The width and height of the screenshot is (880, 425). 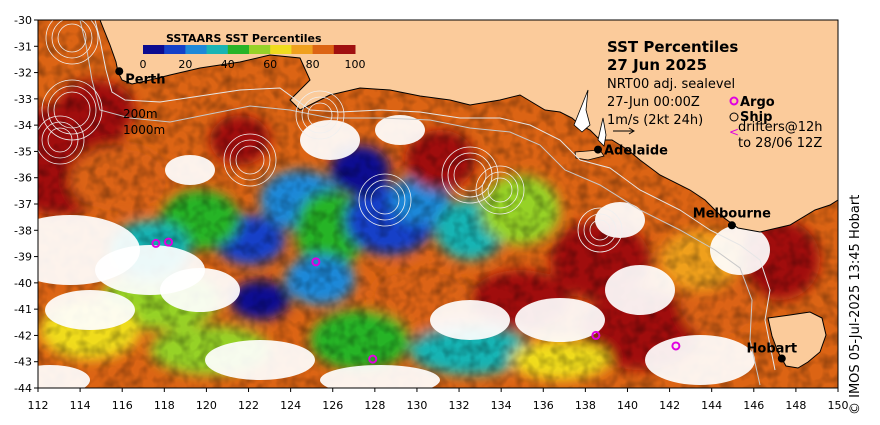 I want to click on colorbar-title: SSTAARS SST Percentiles, so click(x=244, y=38).